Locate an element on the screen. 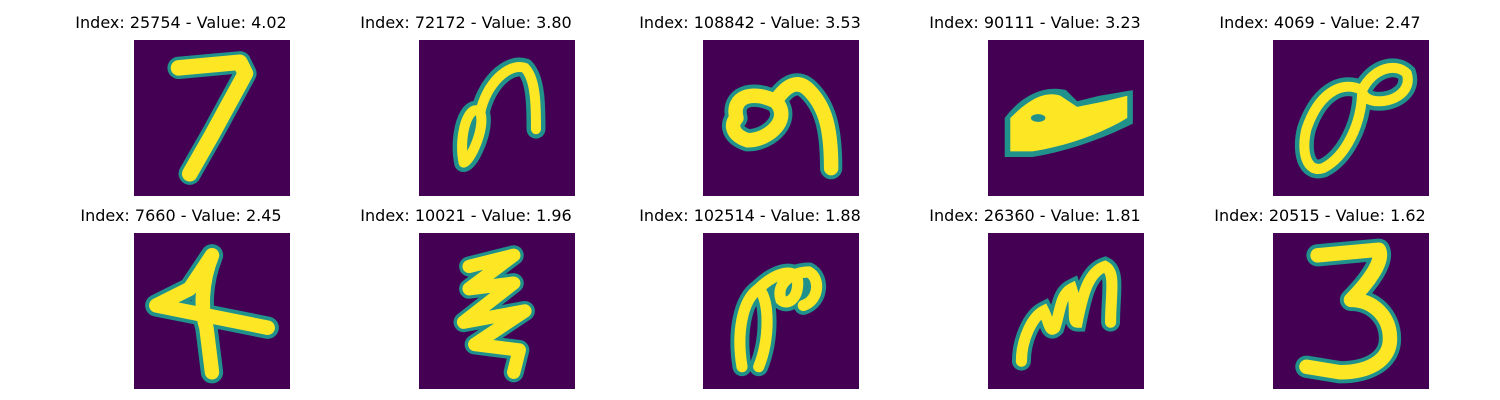 Image resolution: width=1500 pixels, height=400 pixels. digit-panel-4: Index: 90111 - Value: 3.23 is located at coordinates (1035, 99).